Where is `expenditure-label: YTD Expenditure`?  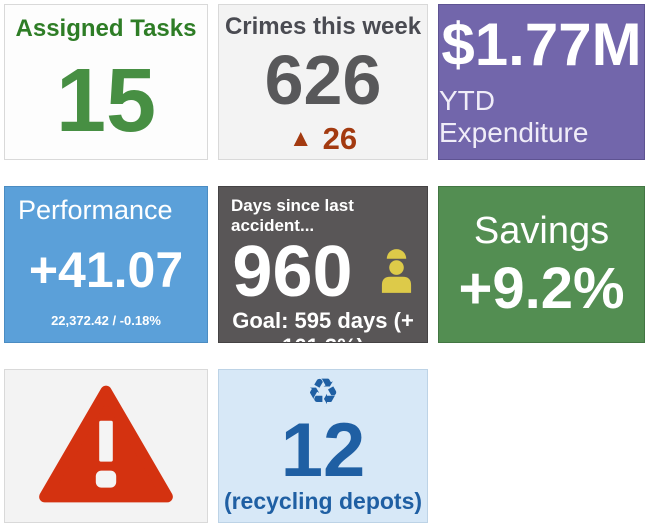
expenditure-label: YTD Expenditure is located at coordinates (514, 116).